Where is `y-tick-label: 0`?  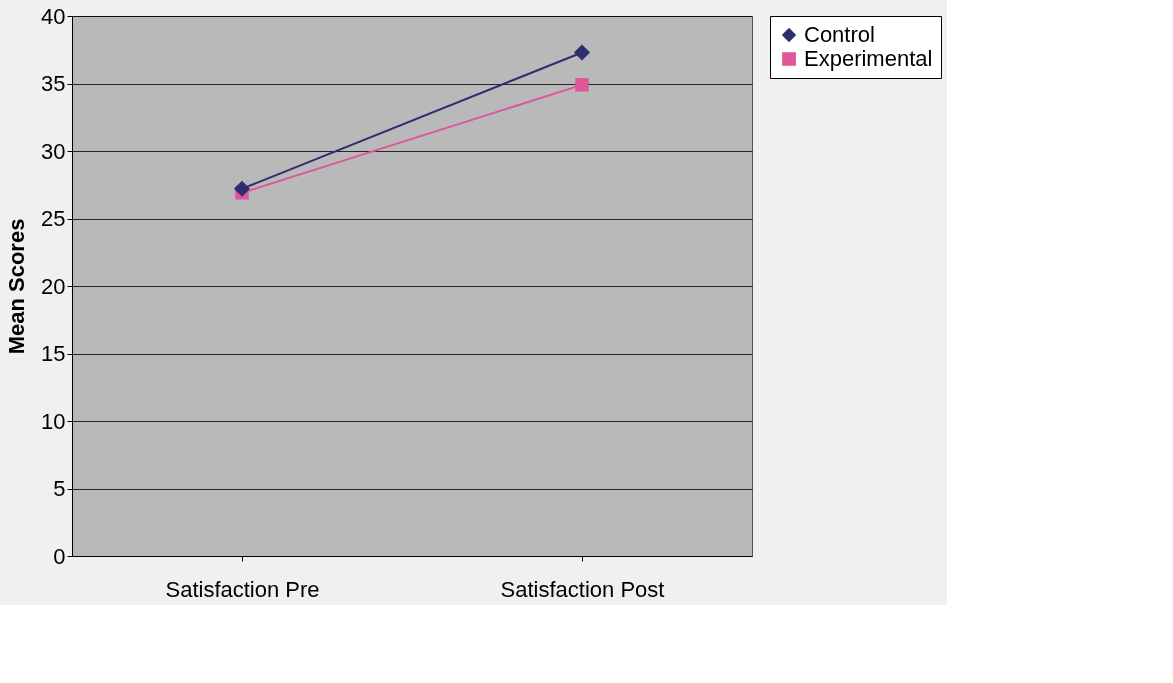
y-tick-label: 0 is located at coordinates (59, 556).